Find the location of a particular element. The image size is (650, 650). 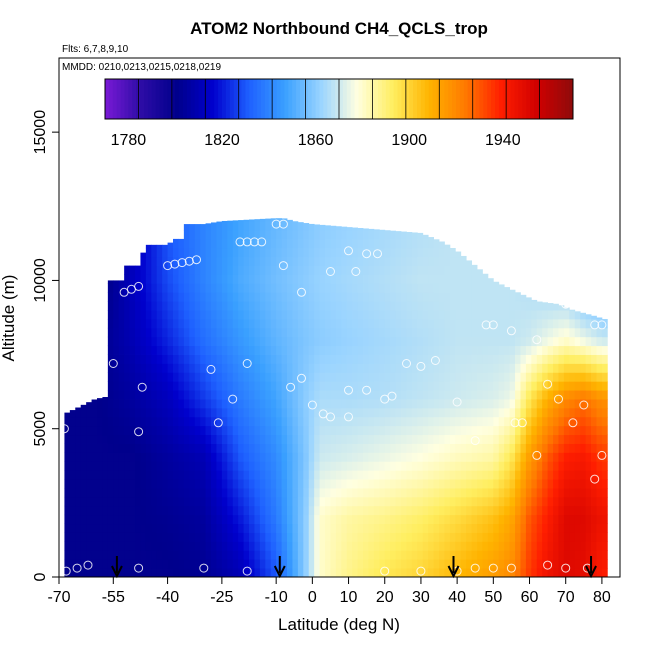

observation-point is located at coordinates (511, 568).